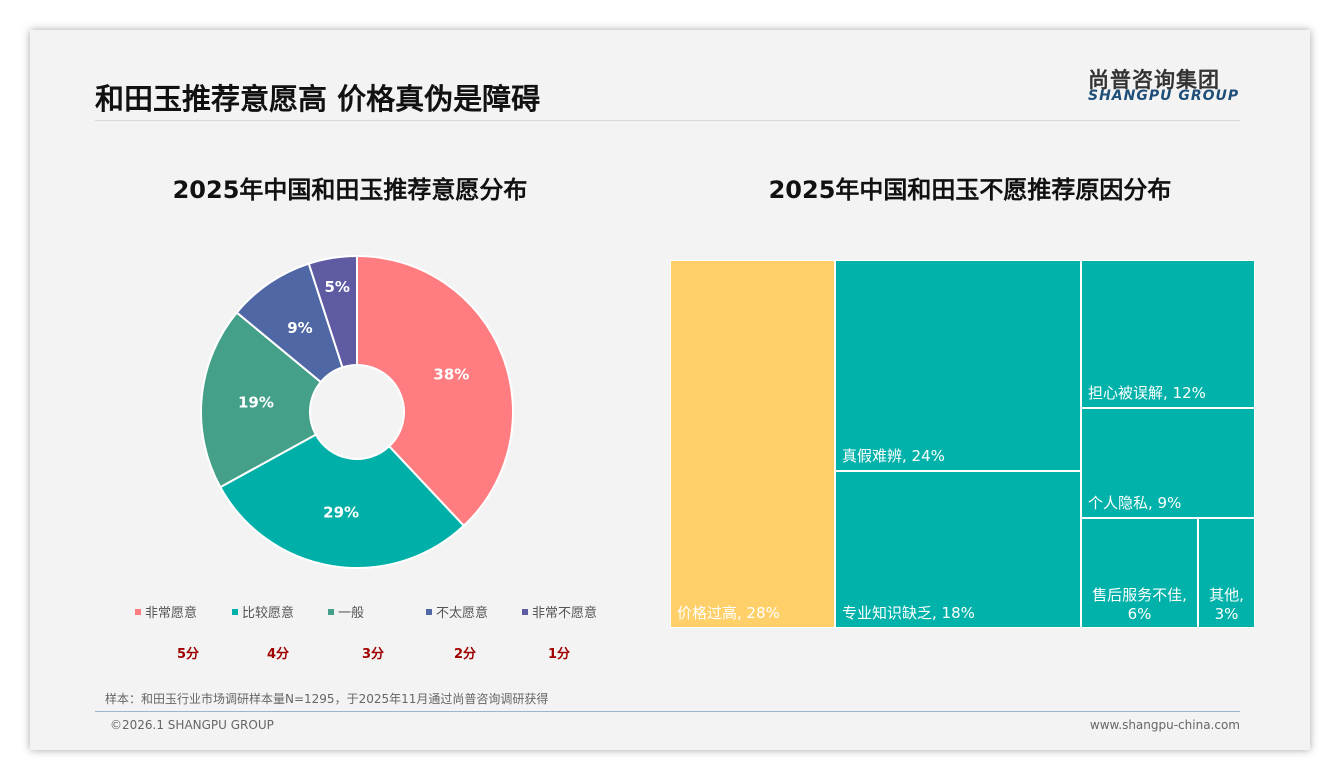  Describe the element at coordinates (451, 375) in the screenshot. I see `donut-label: 38%` at that location.